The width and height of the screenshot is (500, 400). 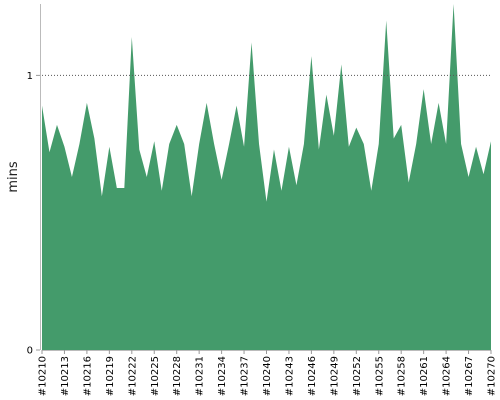 I want to click on x-tick-label: #10225, so click(x=155, y=376).